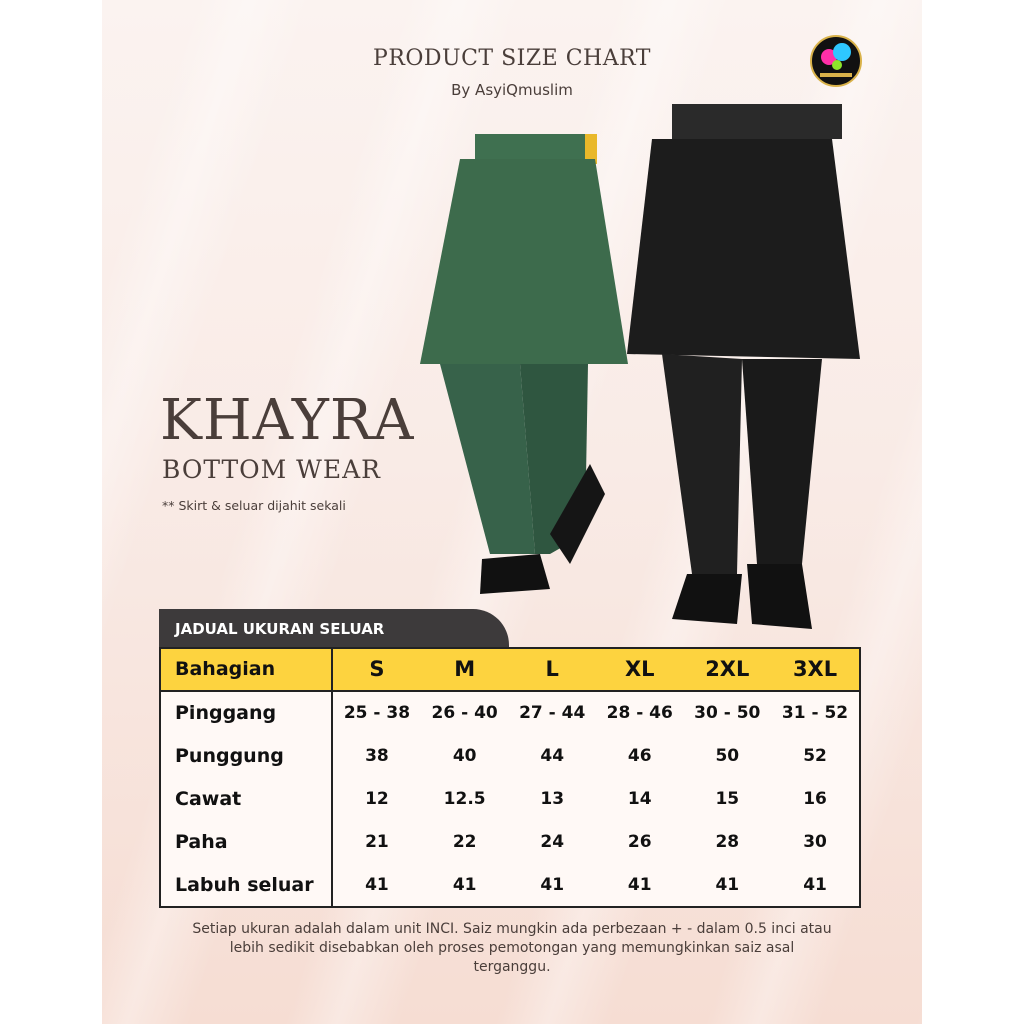 The width and height of the screenshot is (1024, 1024). I want to click on product-subtitle: BOTTOM WEAR, so click(272, 469).